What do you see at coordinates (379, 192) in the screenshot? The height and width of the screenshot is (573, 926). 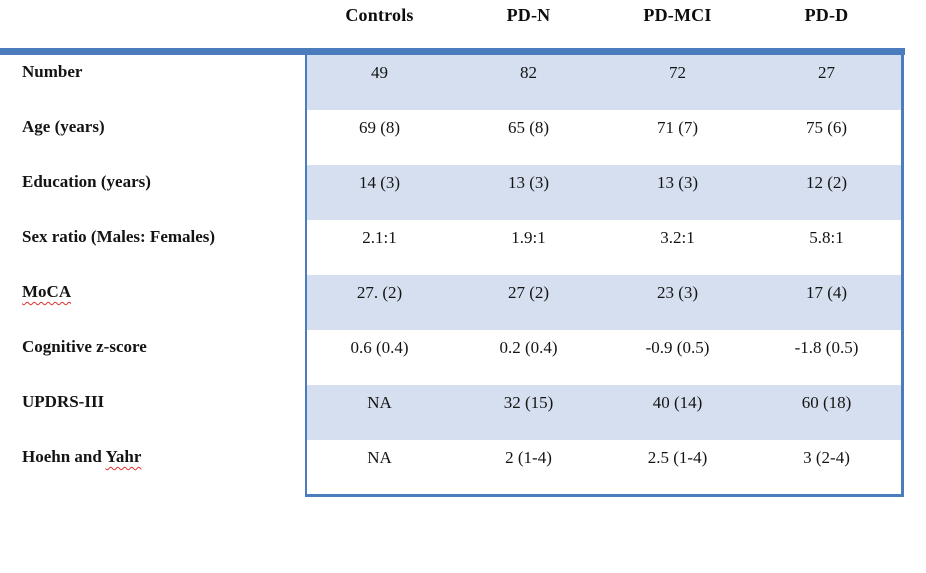 I see `table-cell: 14 (3)` at bounding box center [379, 192].